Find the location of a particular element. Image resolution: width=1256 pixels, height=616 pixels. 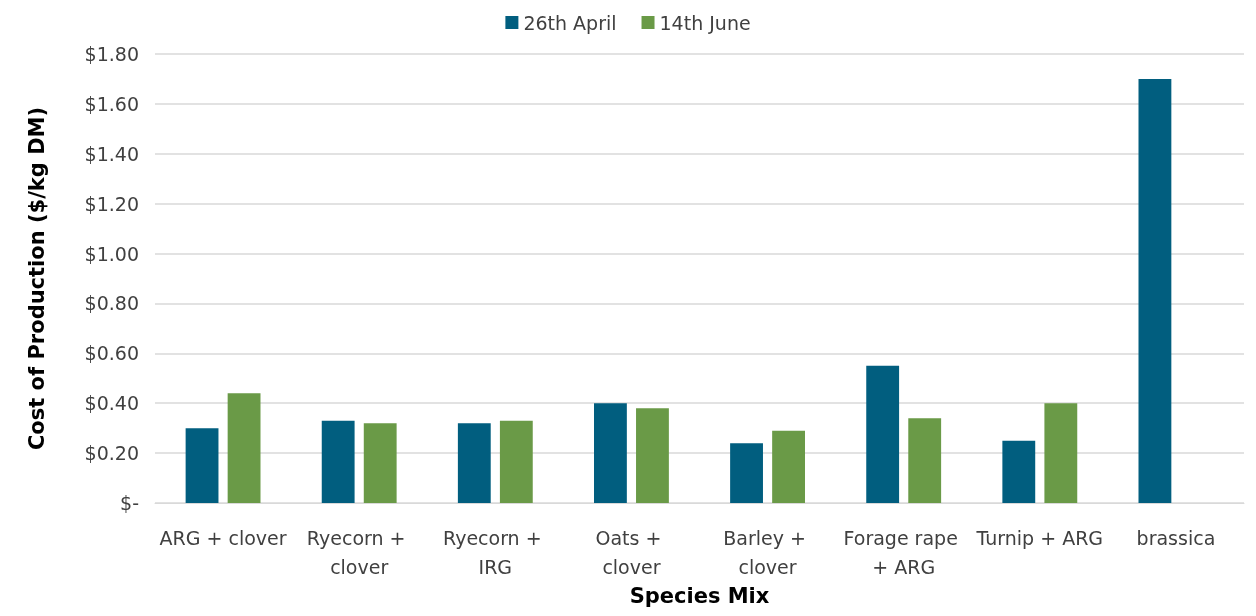

legend-label: 14th June is located at coordinates (705, 22).